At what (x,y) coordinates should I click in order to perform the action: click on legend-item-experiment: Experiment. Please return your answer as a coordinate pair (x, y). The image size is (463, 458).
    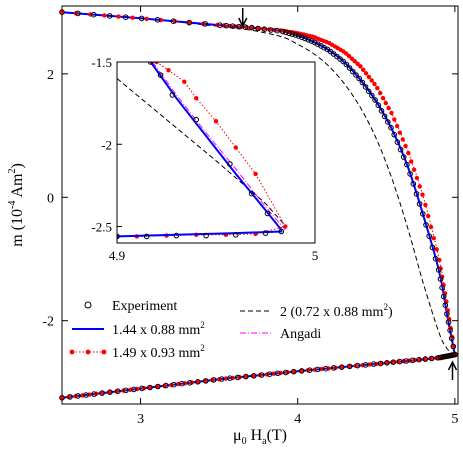
    Looking at the image, I should click on (130, 306).